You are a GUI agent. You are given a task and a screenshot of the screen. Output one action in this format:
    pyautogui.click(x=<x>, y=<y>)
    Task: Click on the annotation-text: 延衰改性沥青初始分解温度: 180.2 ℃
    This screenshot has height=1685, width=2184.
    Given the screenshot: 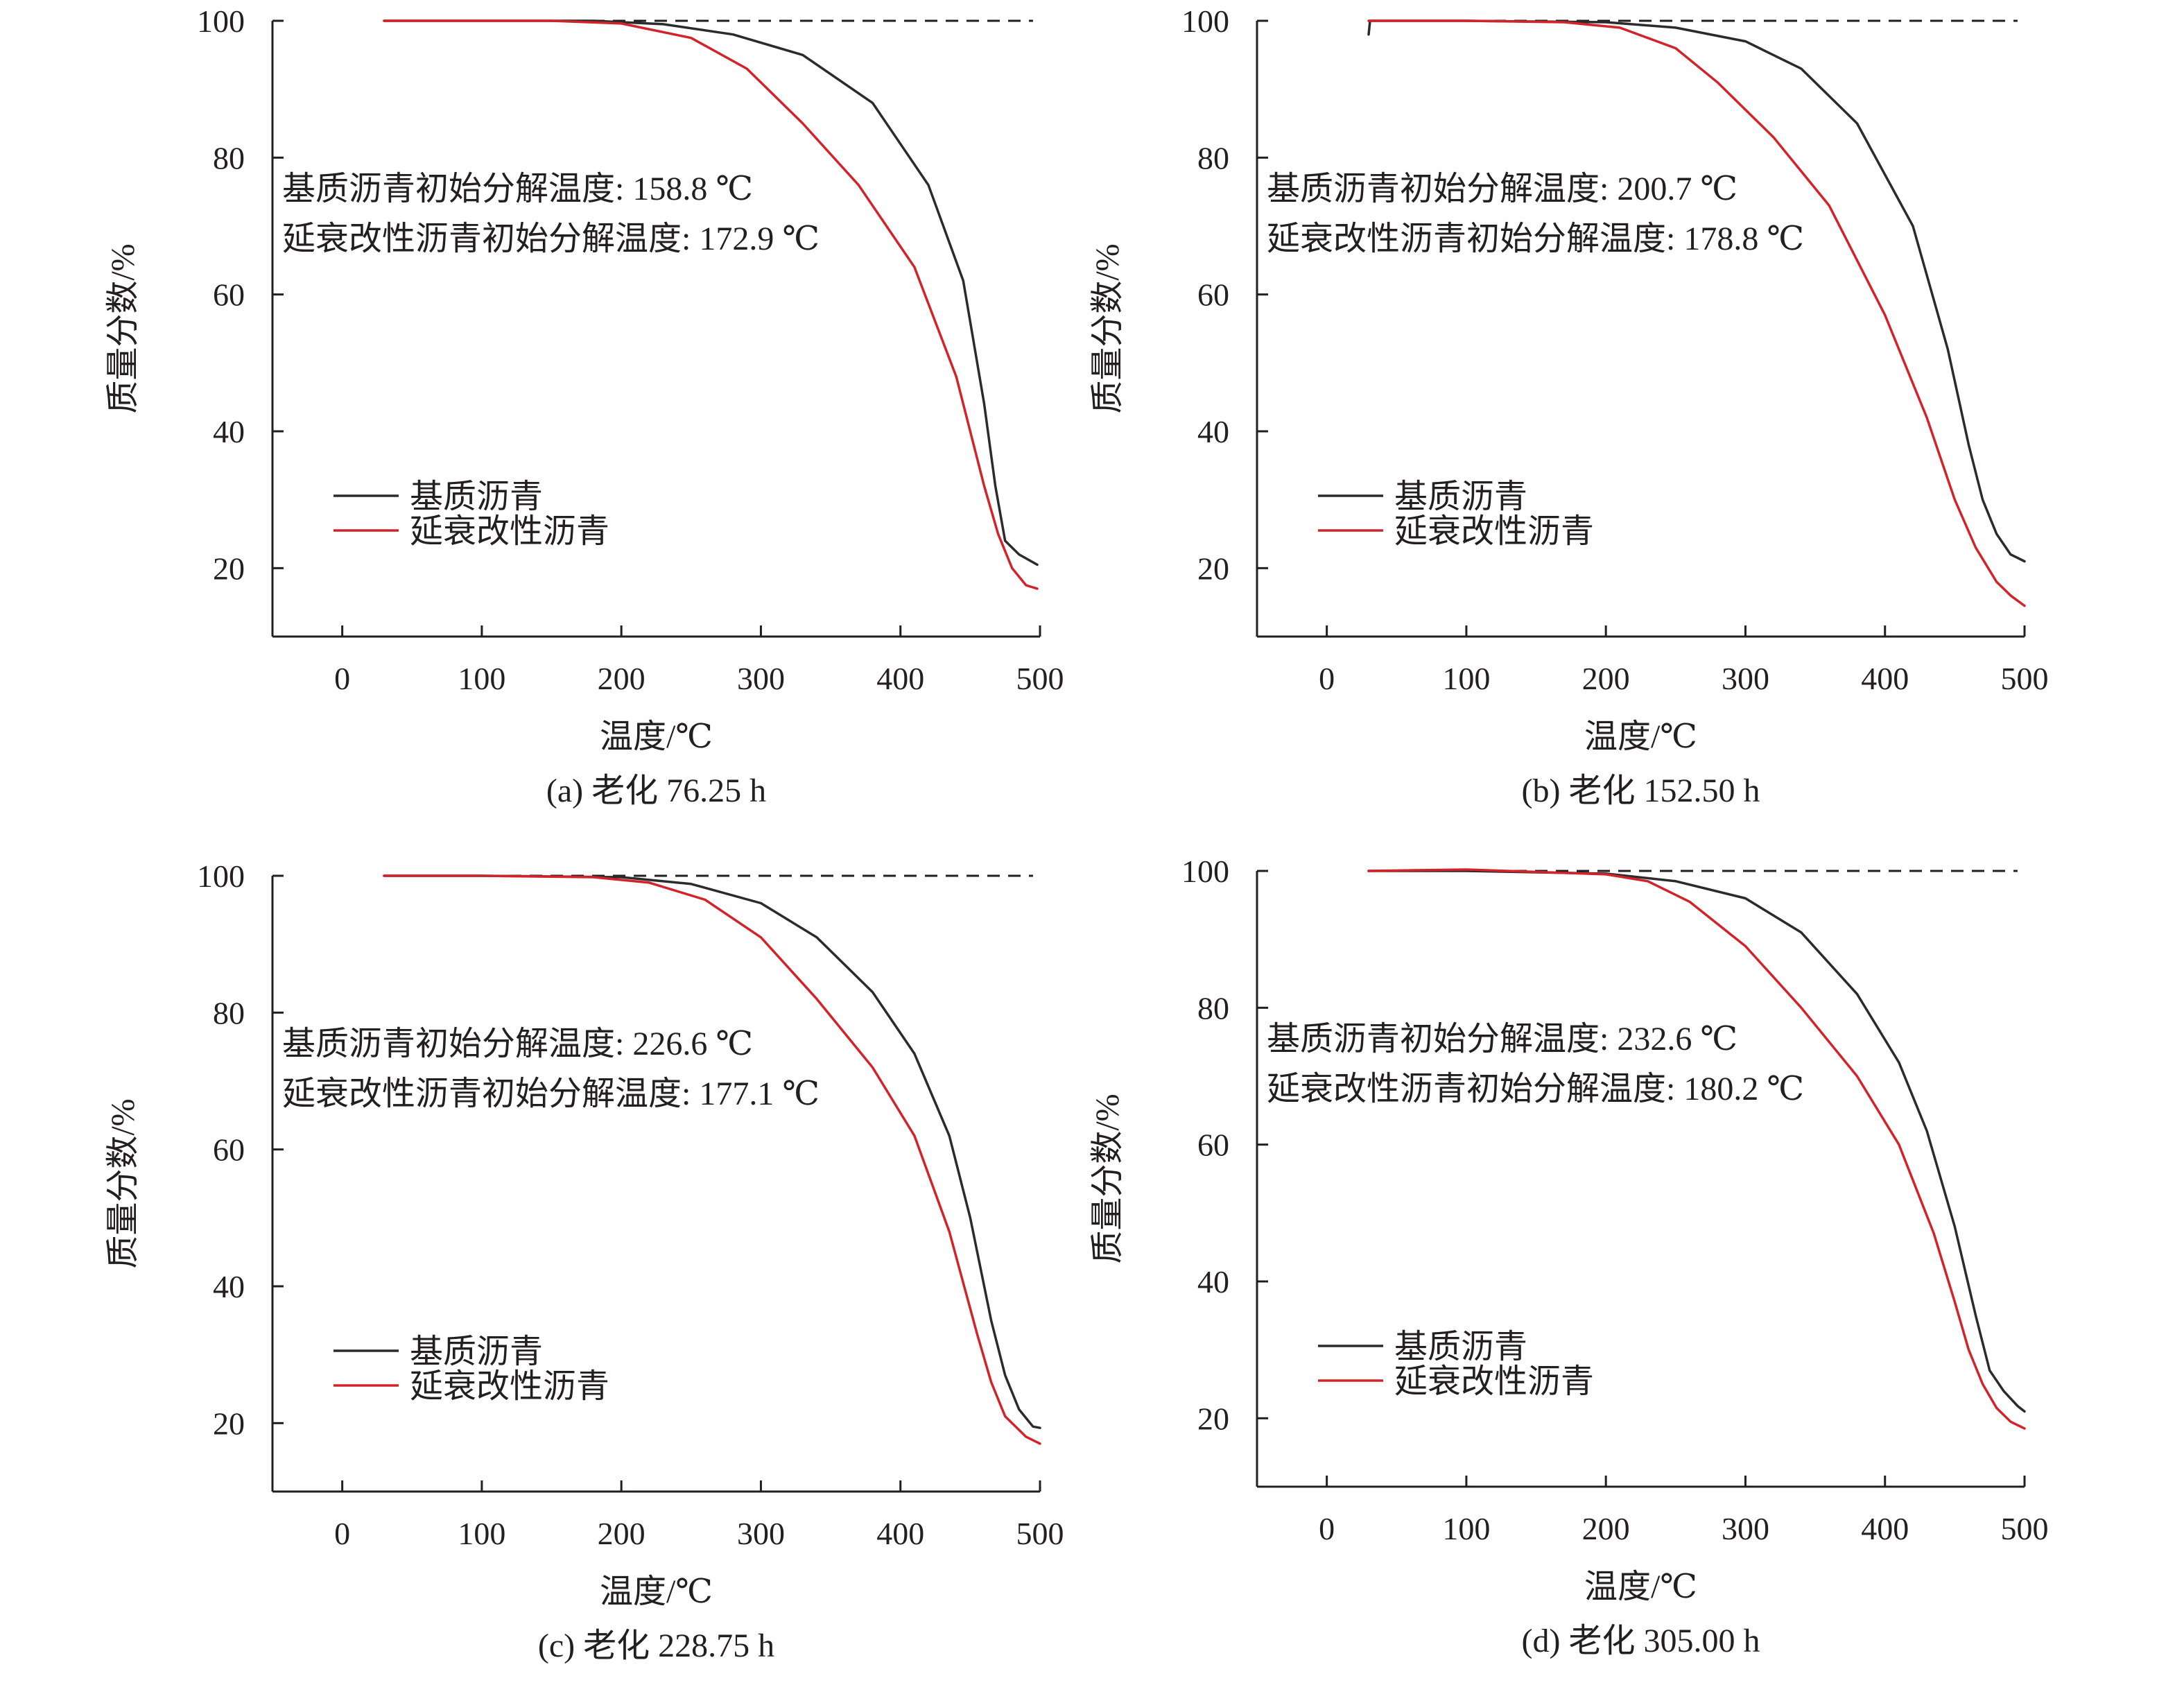 What is the action you would take?
    pyautogui.click(x=1535, y=1089)
    